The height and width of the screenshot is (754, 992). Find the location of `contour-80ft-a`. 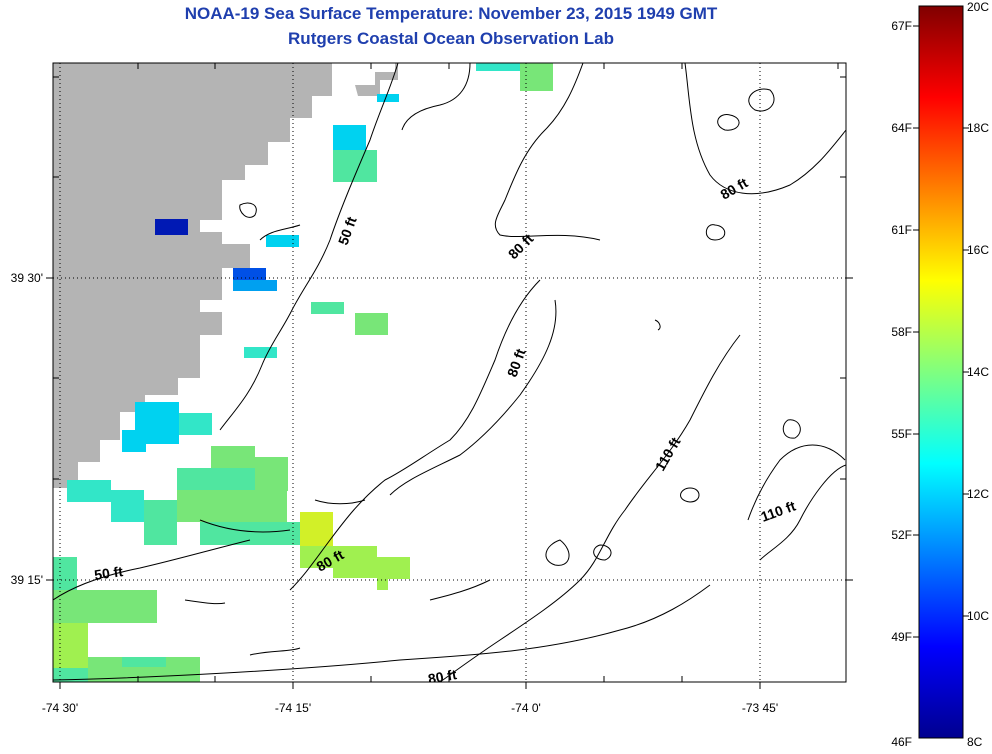

contour-80ft-a is located at coordinates (436, 97).